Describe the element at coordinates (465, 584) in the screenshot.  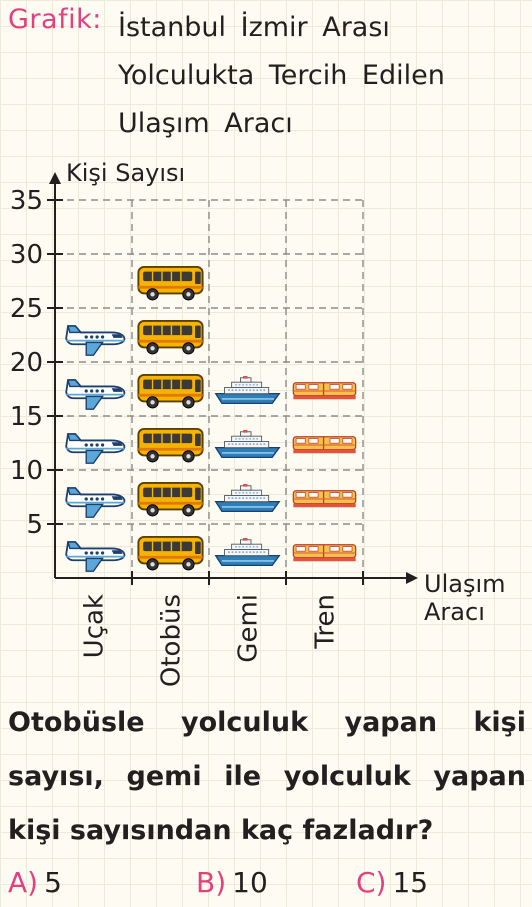
I see `x-axis-label-line: Ulaşım` at that location.